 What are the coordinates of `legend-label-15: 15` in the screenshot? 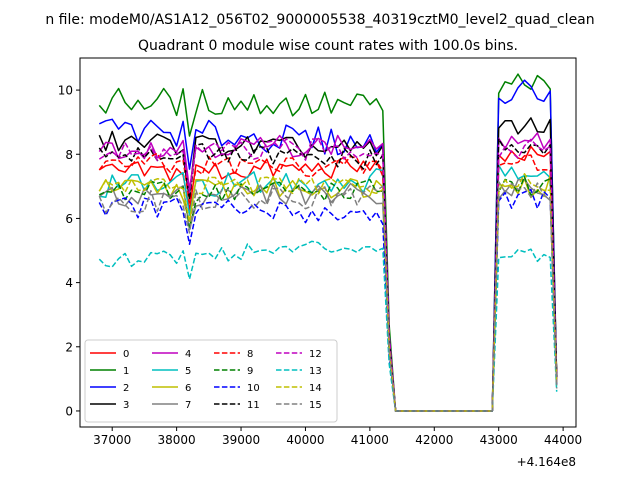 It's located at (315, 405).